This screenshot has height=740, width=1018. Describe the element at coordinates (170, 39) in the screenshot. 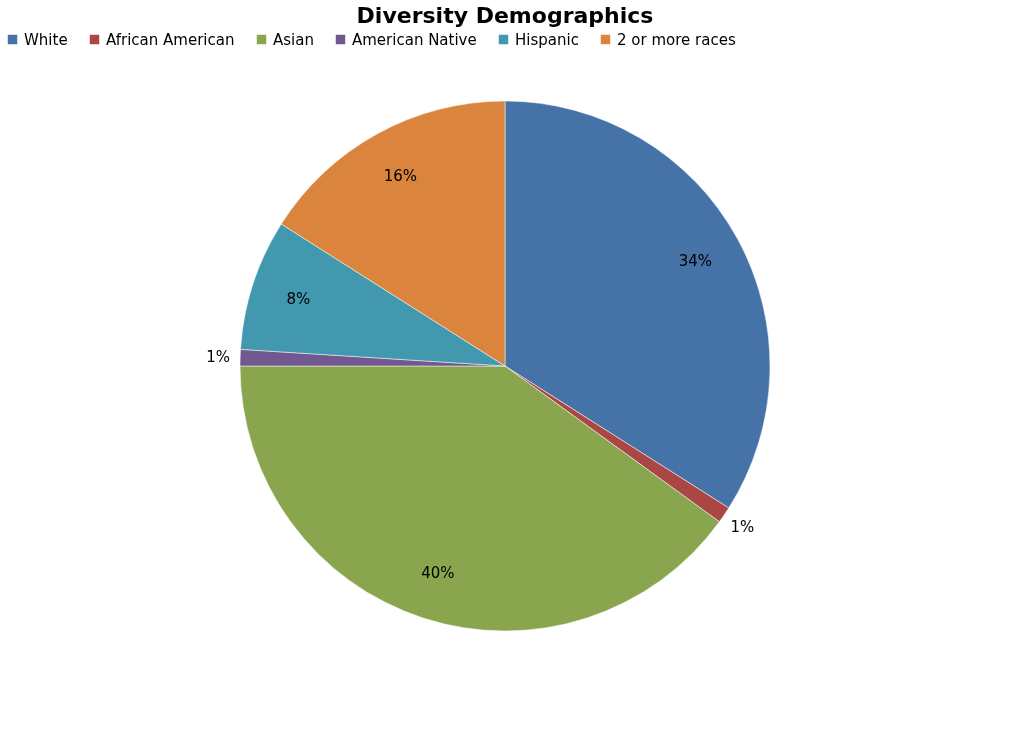

I see `legend-label: African American` at that location.